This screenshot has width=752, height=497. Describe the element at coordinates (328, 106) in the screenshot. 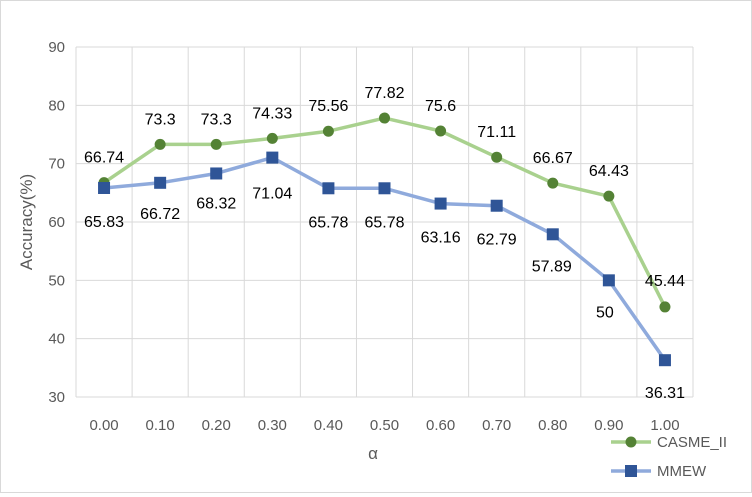

I see `data-label: 75.56` at that location.